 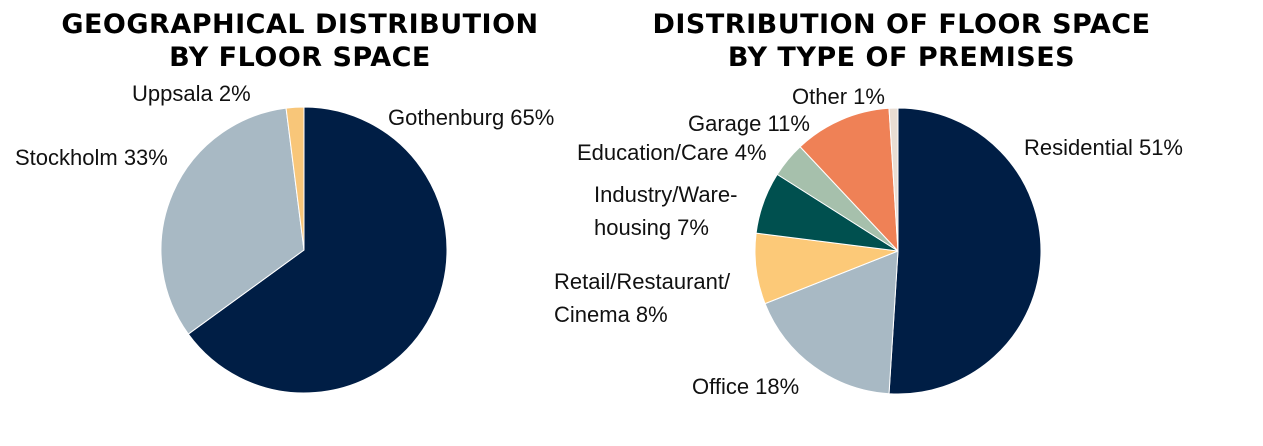 What do you see at coordinates (672, 152) in the screenshot?
I see `slice-label-education-care-4: Education/Care 4%` at bounding box center [672, 152].